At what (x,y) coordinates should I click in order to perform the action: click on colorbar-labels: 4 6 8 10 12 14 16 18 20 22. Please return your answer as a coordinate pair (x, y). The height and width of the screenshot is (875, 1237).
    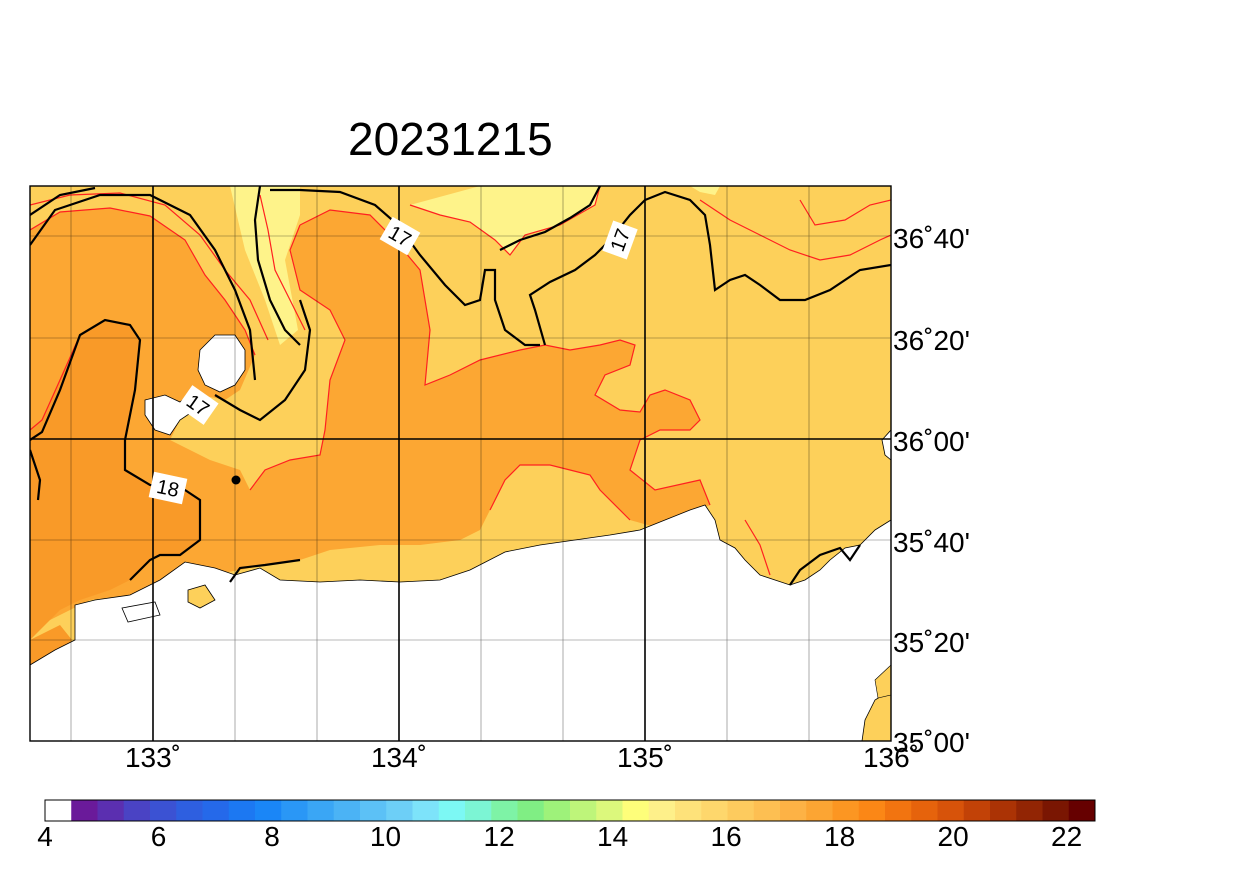
    Looking at the image, I should click on (559, 836).